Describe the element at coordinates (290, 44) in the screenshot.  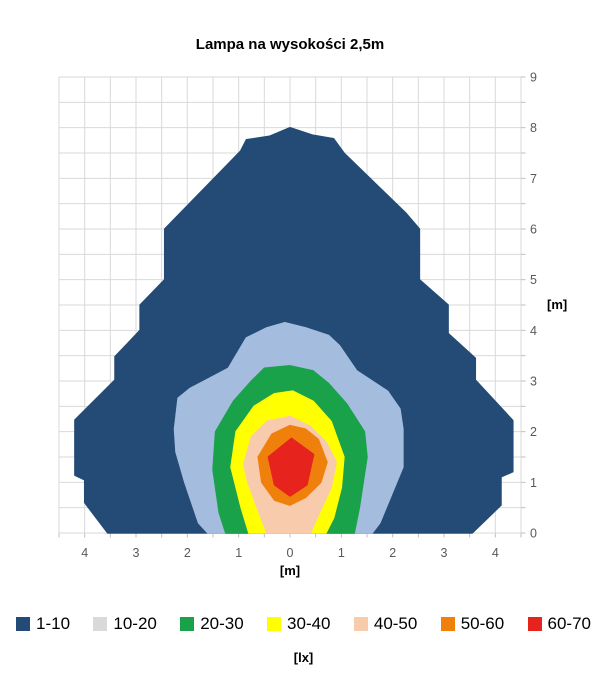
I see `chart-title: Lampa na wysokości 2,5m` at that location.